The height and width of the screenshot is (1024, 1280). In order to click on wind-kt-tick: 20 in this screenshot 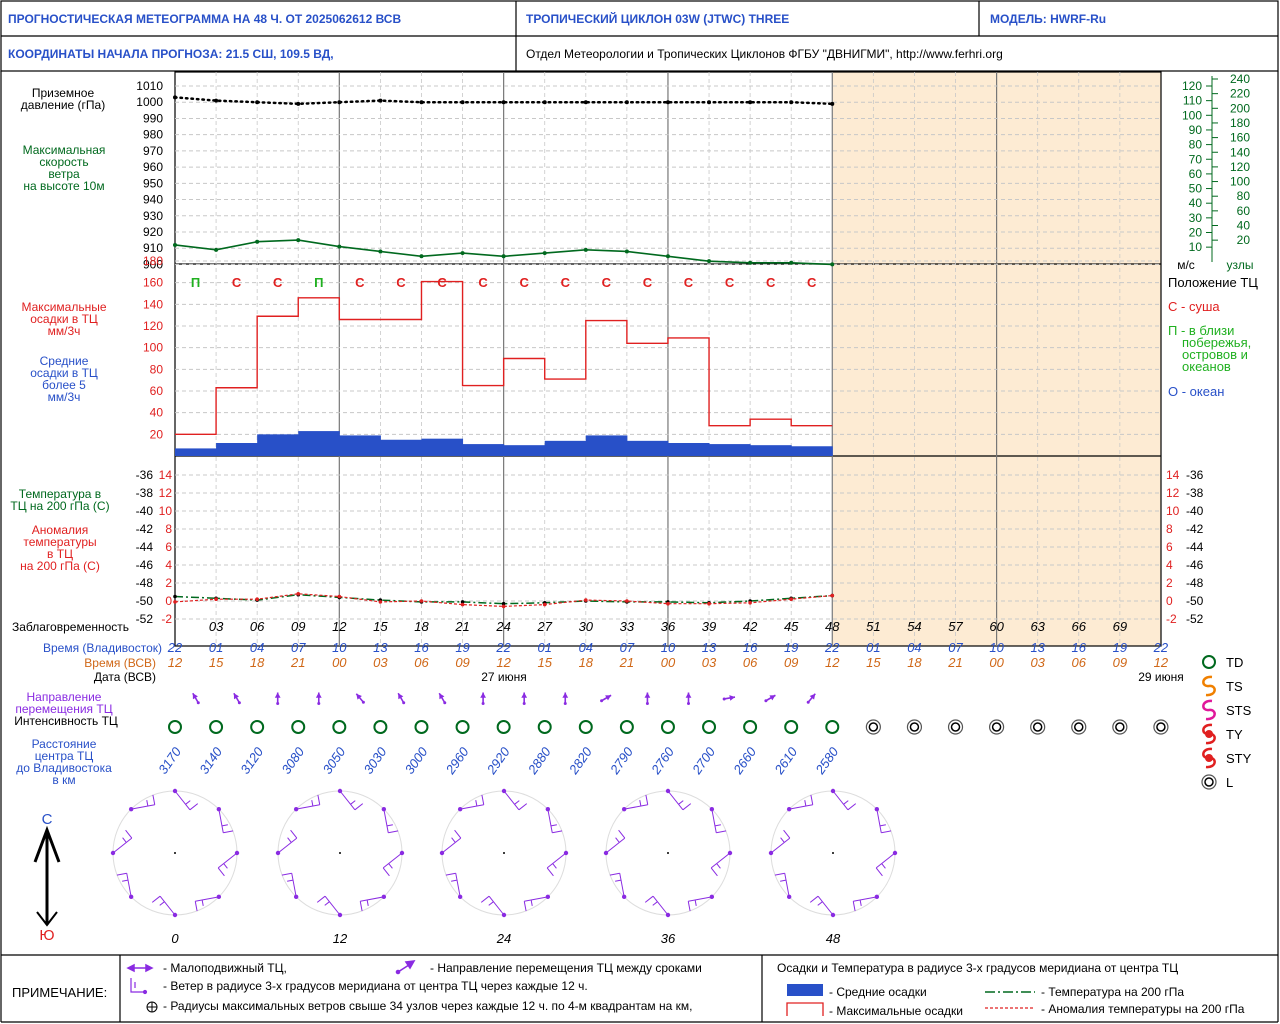, I will do `click(1244, 240)`.